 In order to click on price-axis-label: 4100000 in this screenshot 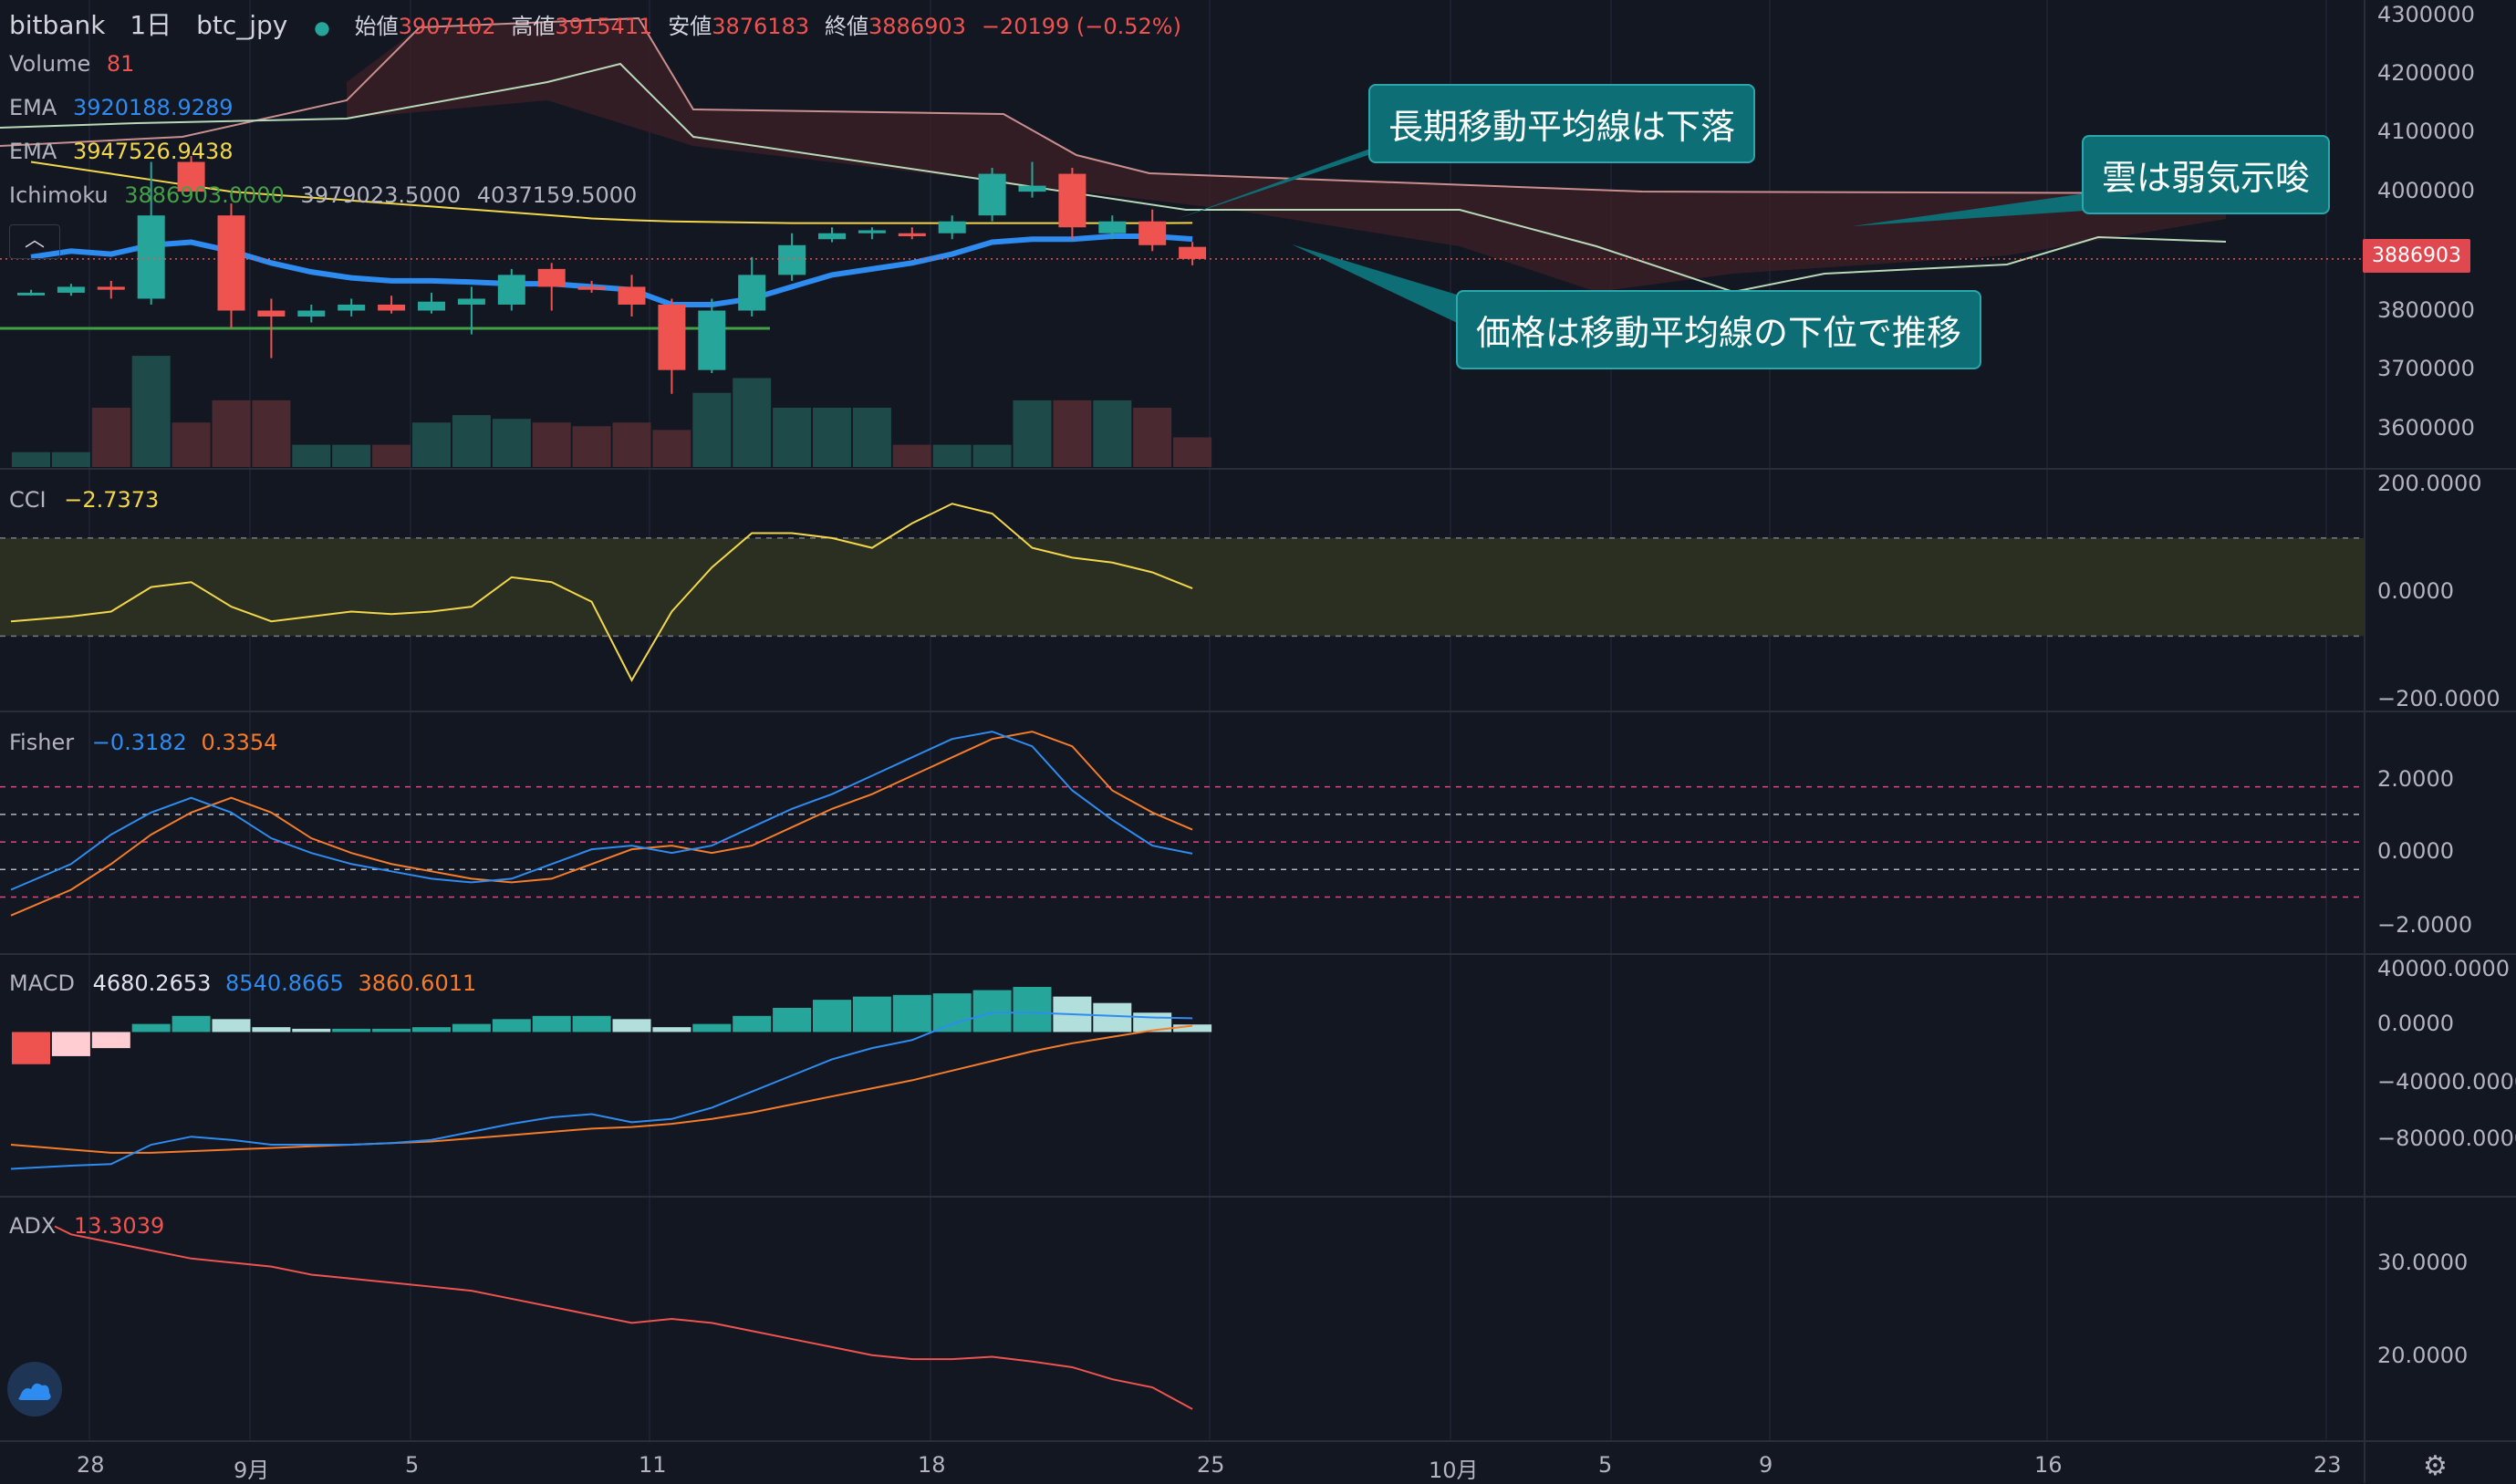, I will do `click(2426, 131)`.